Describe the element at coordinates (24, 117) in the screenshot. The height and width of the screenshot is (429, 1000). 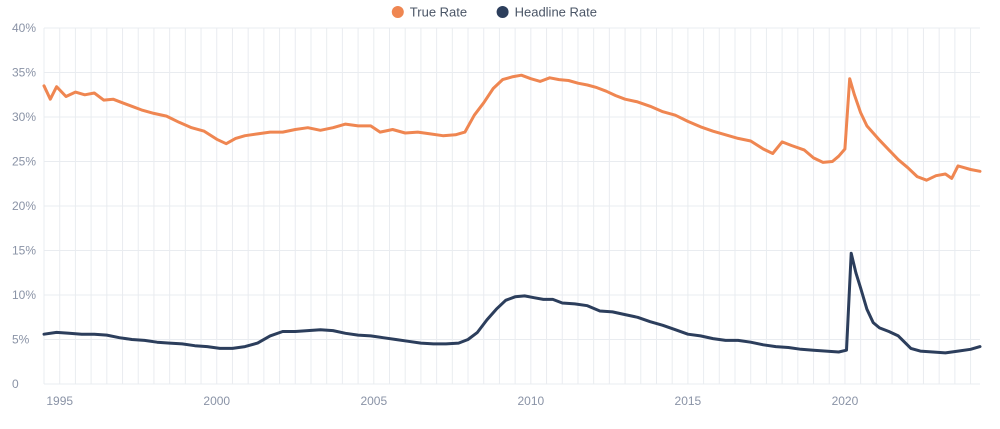
I see `y-tick-label: 30%` at that location.